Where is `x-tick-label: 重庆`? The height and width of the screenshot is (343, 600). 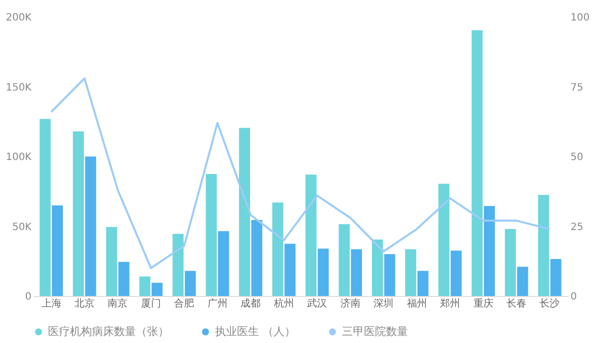
x-tick-label: 重庆 is located at coordinates (483, 304).